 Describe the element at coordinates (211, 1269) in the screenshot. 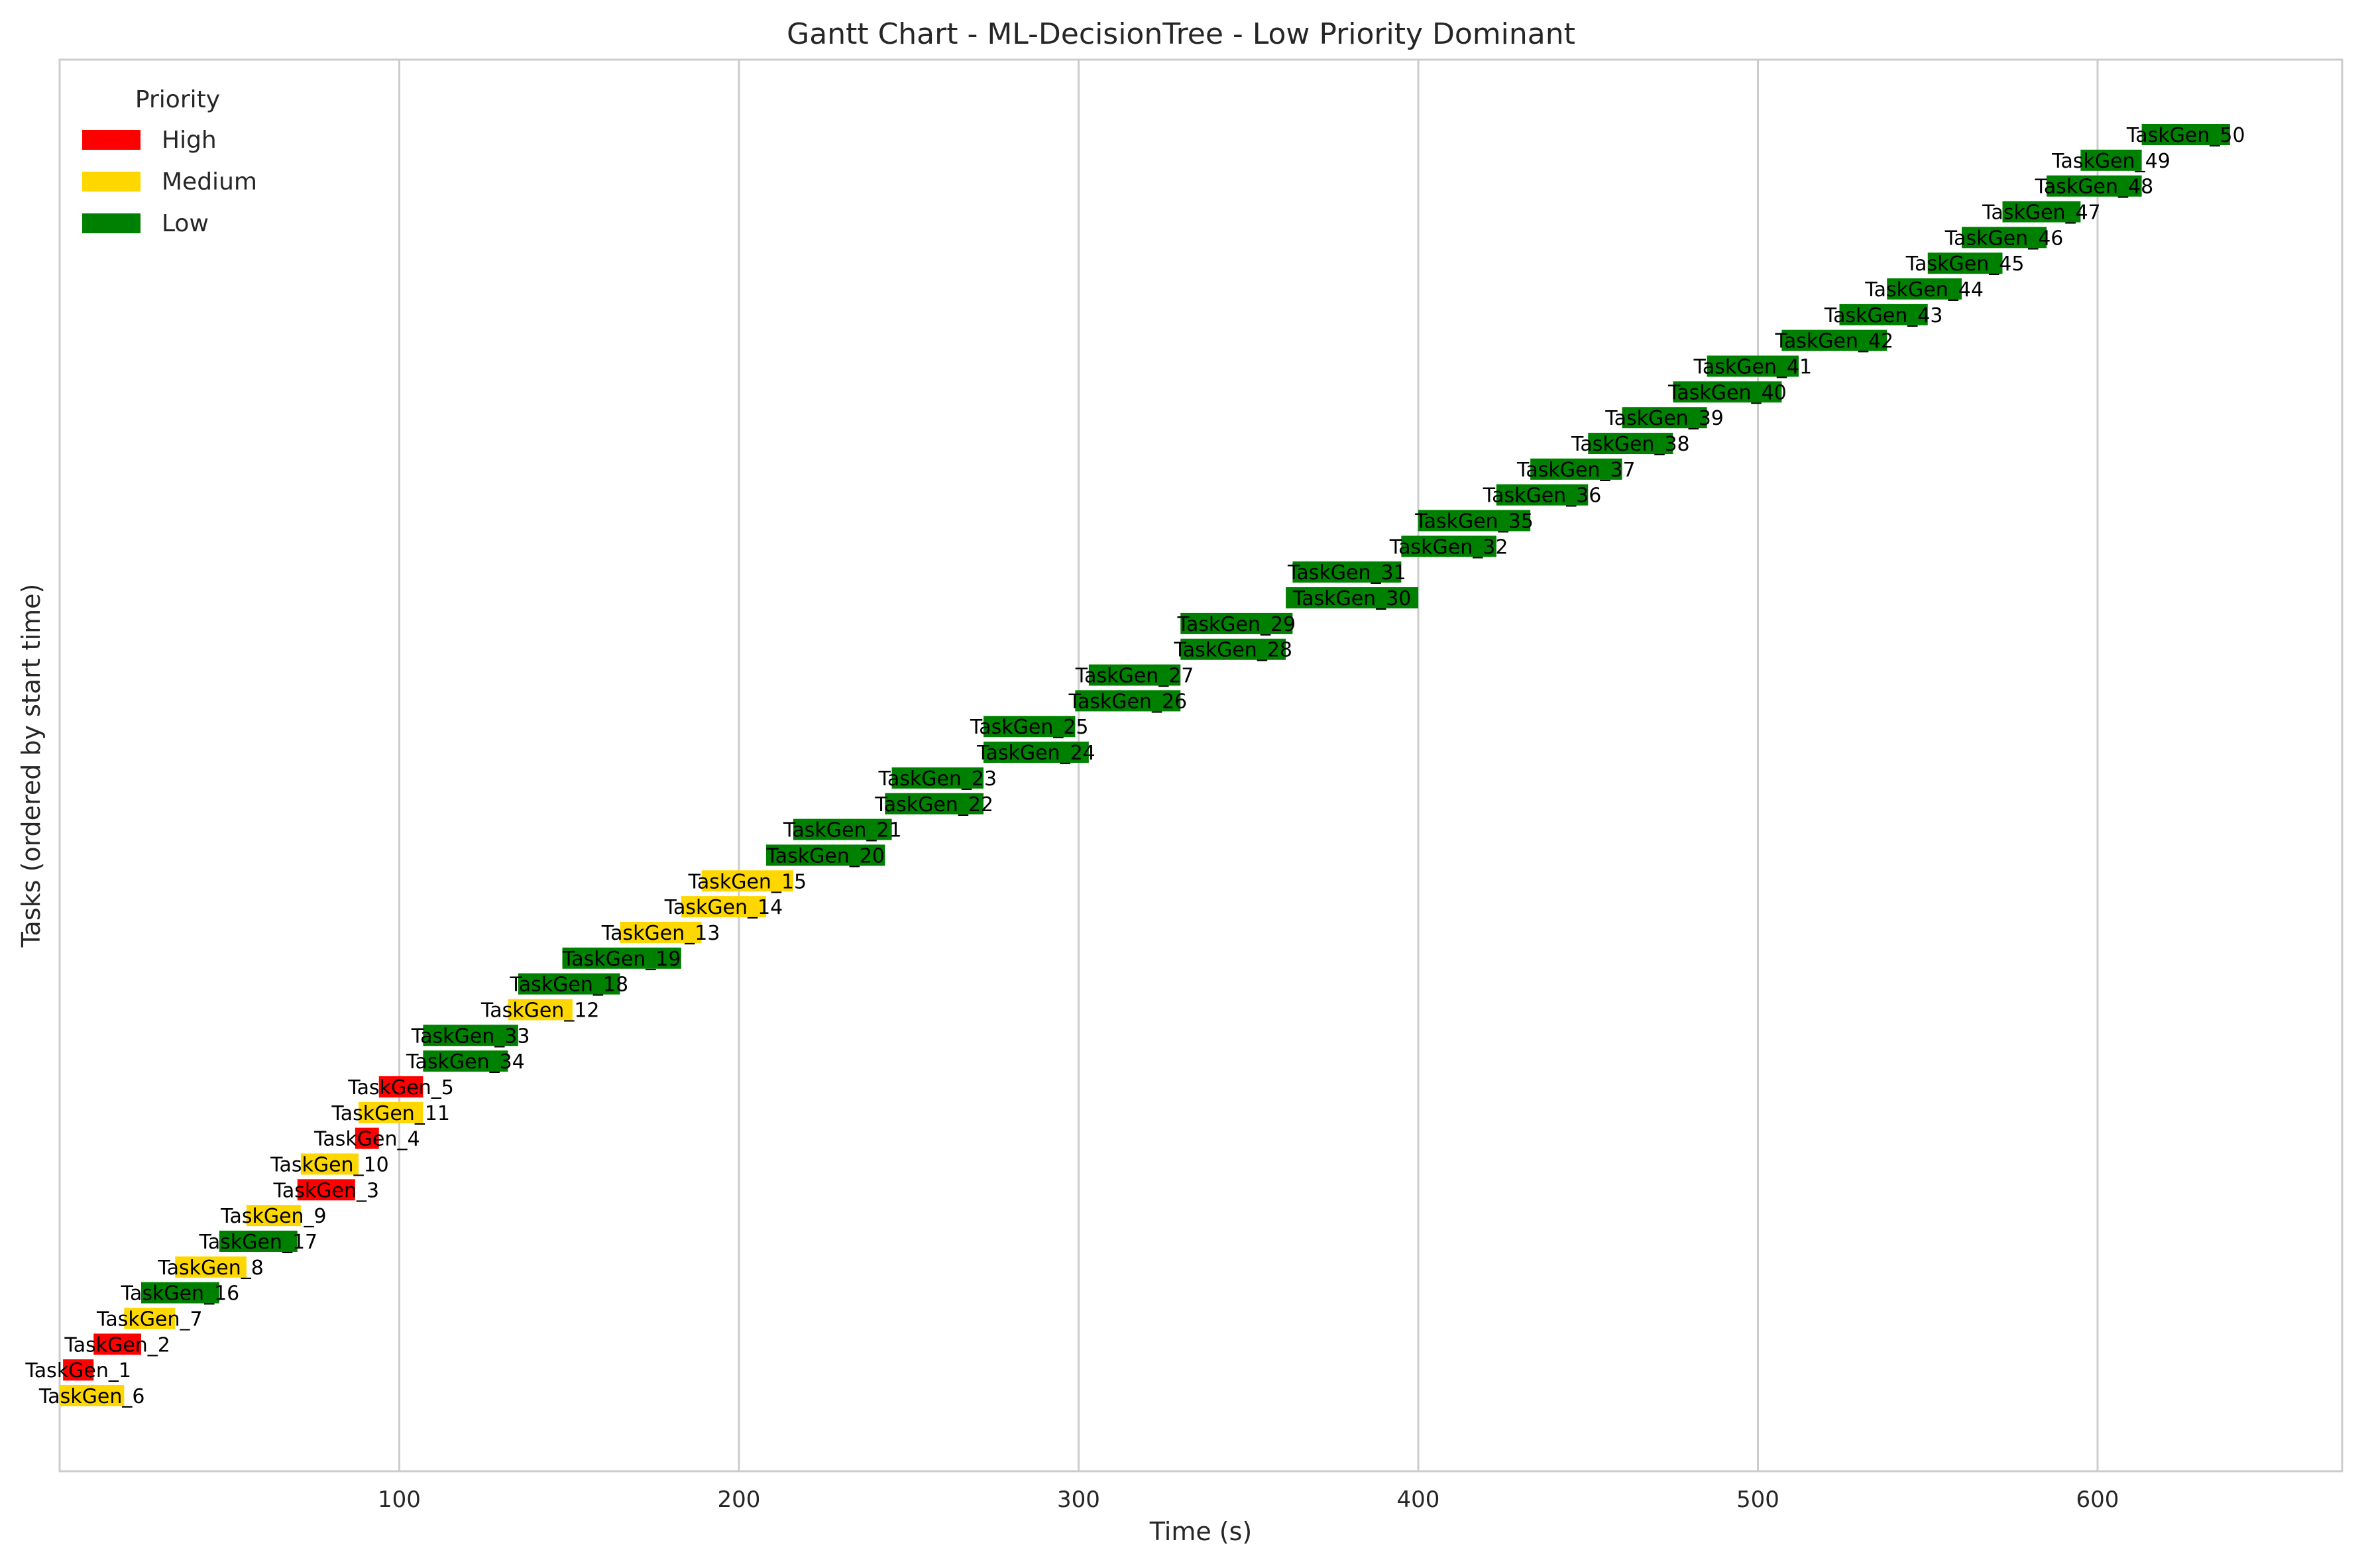

I see `task-label: TaskGen_8` at that location.